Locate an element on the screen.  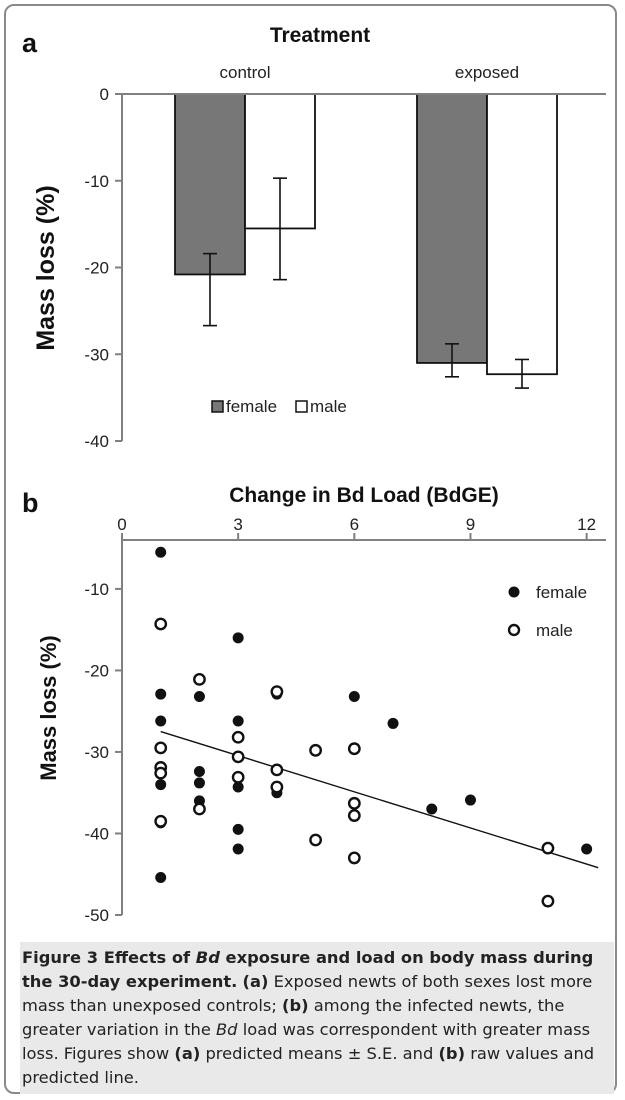
caption-text-4: predicted means ± S.E. and is located at coordinates (319, 1053).